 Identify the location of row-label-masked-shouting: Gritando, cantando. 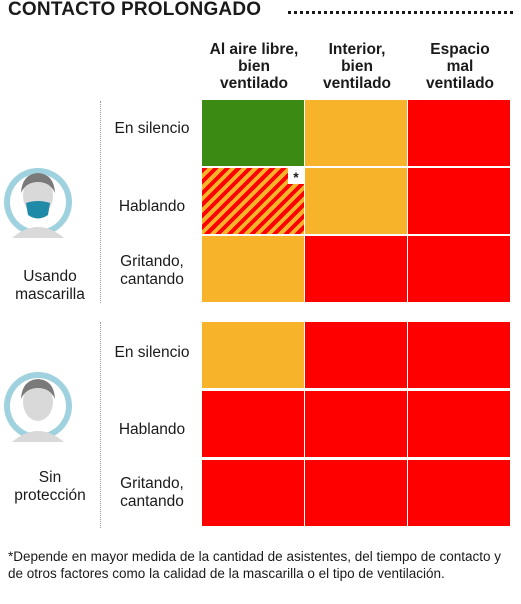
(152, 271).